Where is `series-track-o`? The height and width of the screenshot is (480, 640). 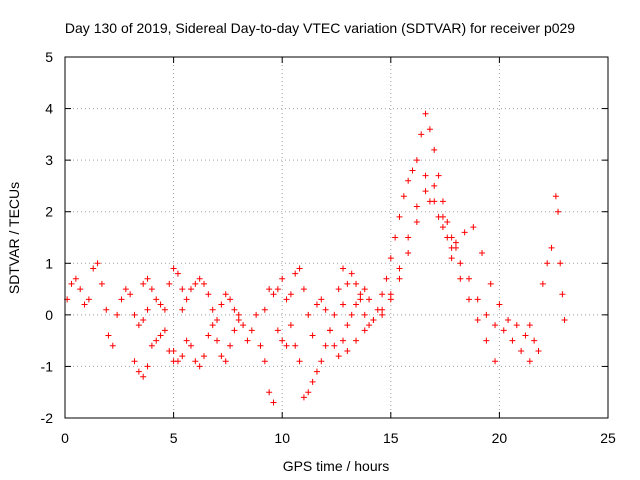 series-track-o is located at coordinates (540, 299).